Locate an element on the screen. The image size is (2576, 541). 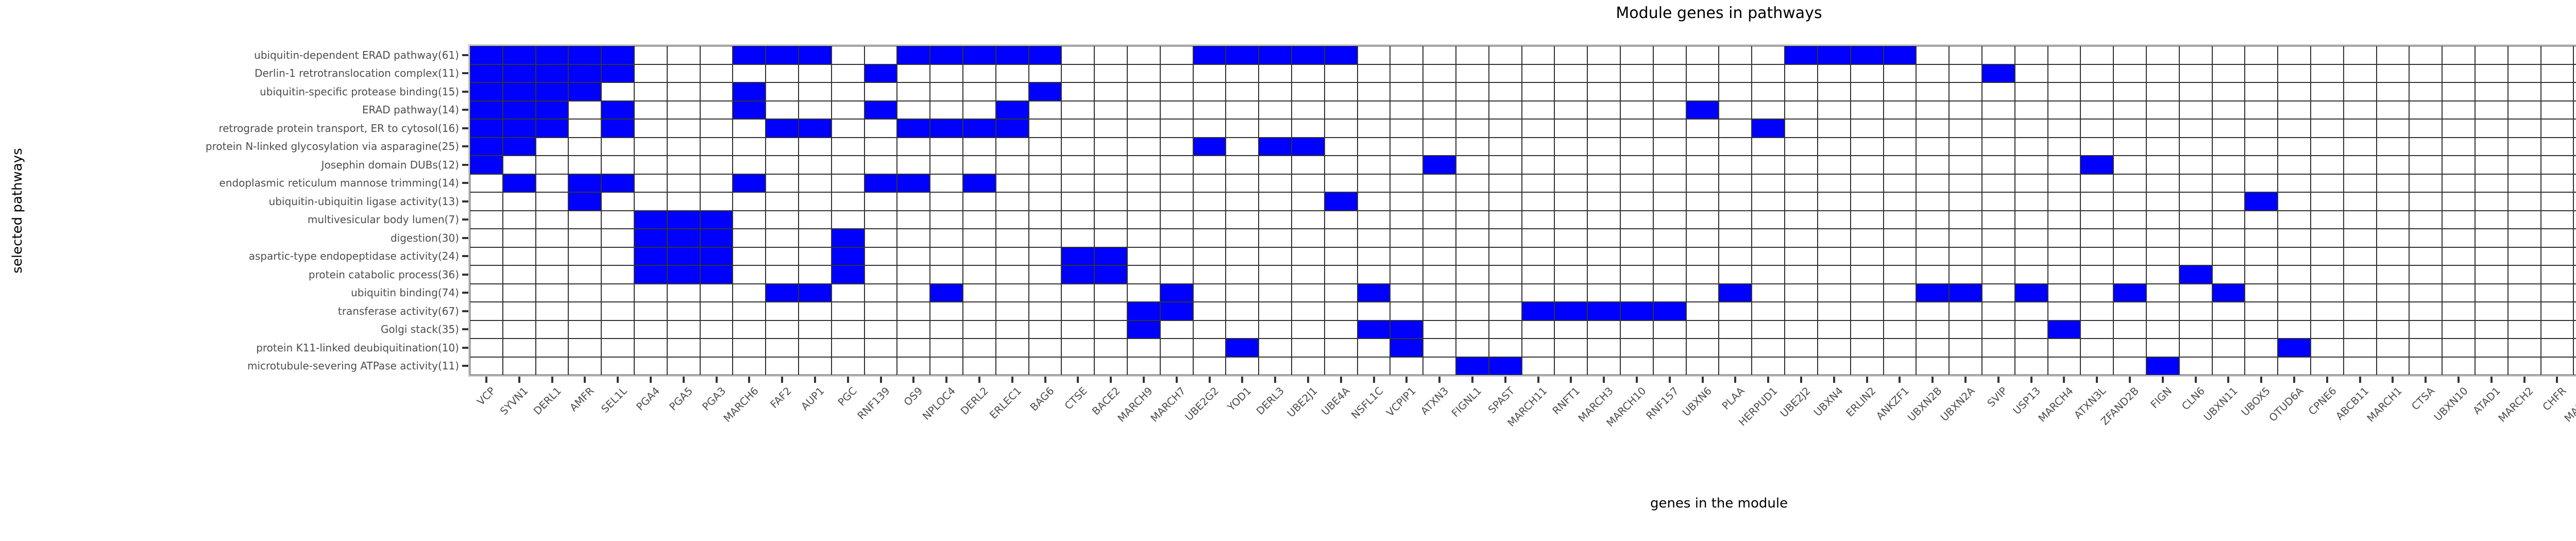
x-axis-label: ATXN3 is located at coordinates (1434, 400).